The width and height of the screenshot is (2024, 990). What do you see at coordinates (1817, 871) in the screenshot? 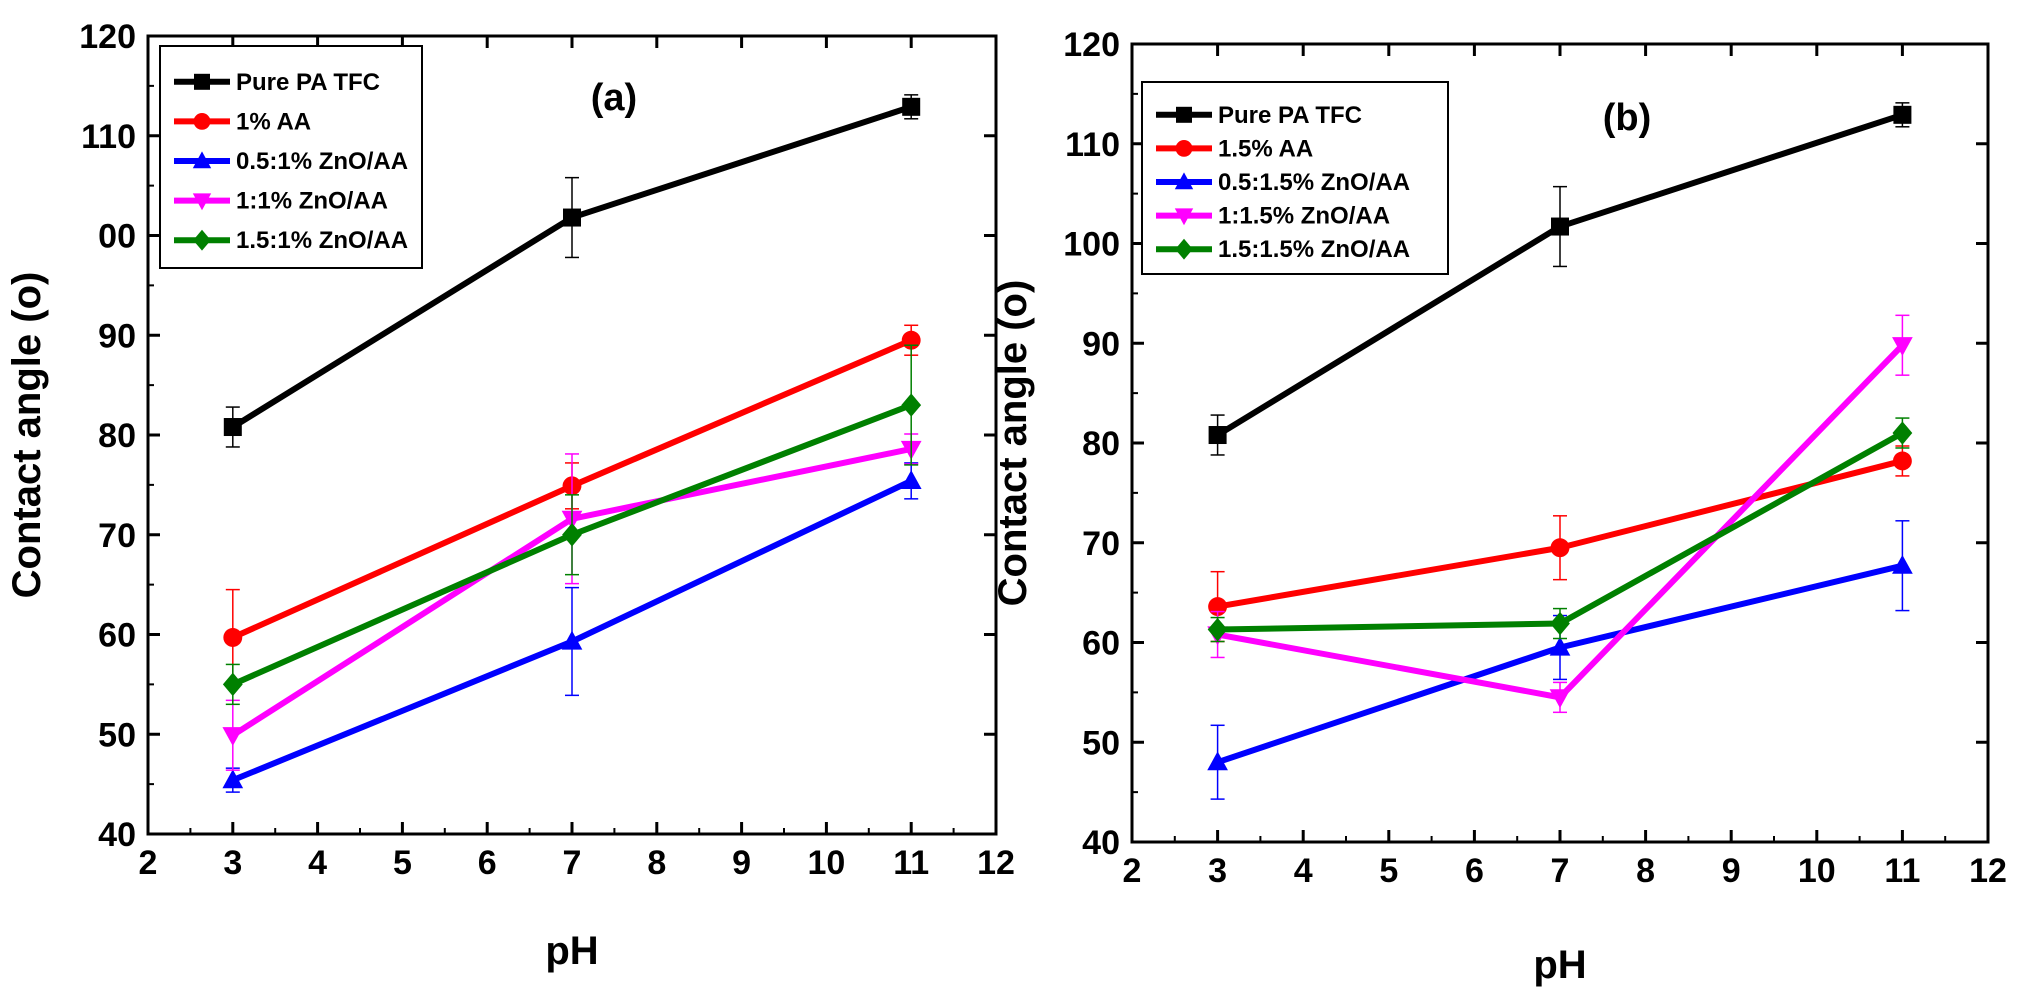
I see `panel-b-x-tick-label: 10` at bounding box center [1817, 871].